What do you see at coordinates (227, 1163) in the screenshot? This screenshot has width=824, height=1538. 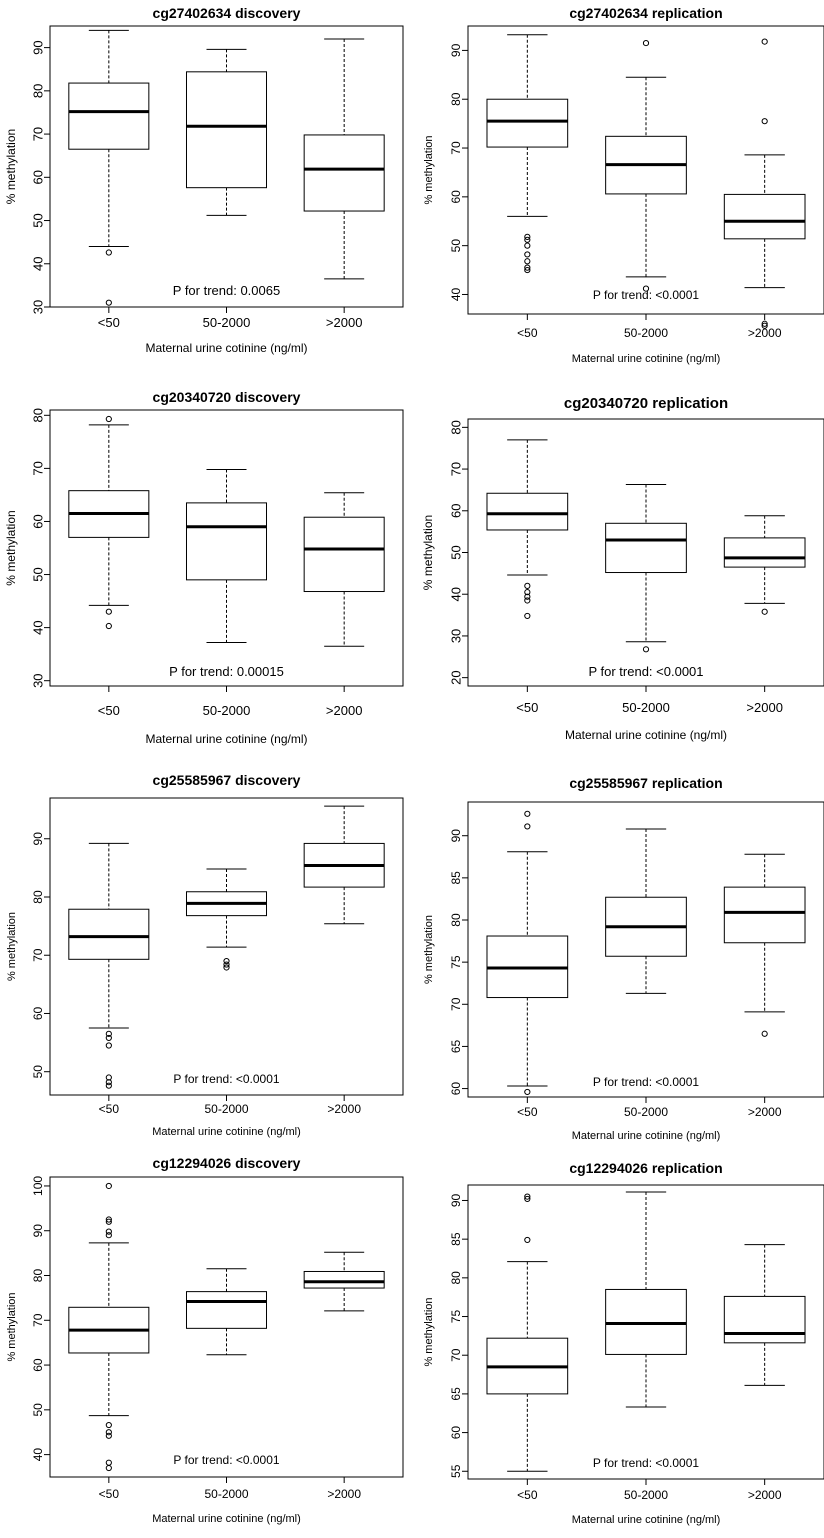 I see `chart-title: cg12294026 discovery` at bounding box center [227, 1163].